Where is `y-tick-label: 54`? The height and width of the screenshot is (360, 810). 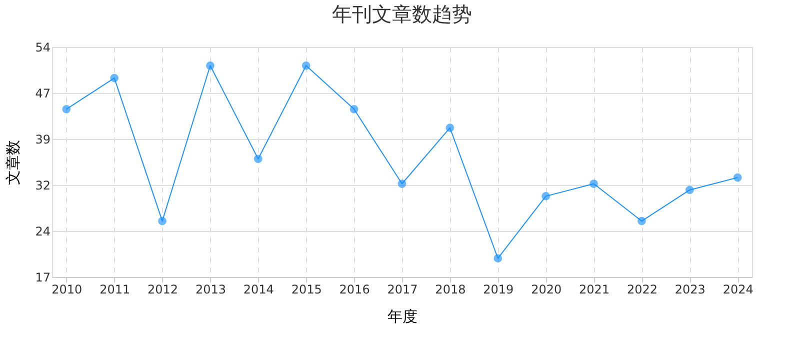 y-tick-label: 54 is located at coordinates (42, 47).